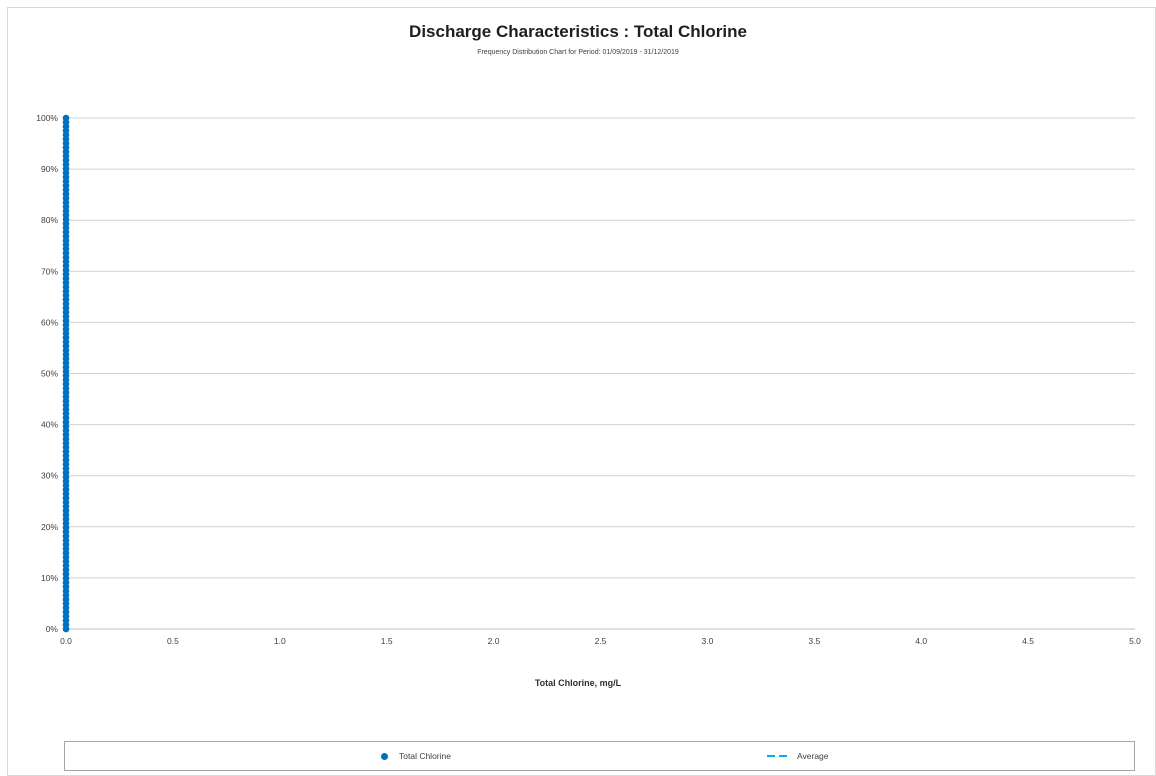 The height and width of the screenshot is (776, 1156). I want to click on x-axis-tick-labels: 0.0 0.5 1.0 1.5 2.0 2.5 3.0 3.5 4.0 4.5 5.0, so click(600, 641).